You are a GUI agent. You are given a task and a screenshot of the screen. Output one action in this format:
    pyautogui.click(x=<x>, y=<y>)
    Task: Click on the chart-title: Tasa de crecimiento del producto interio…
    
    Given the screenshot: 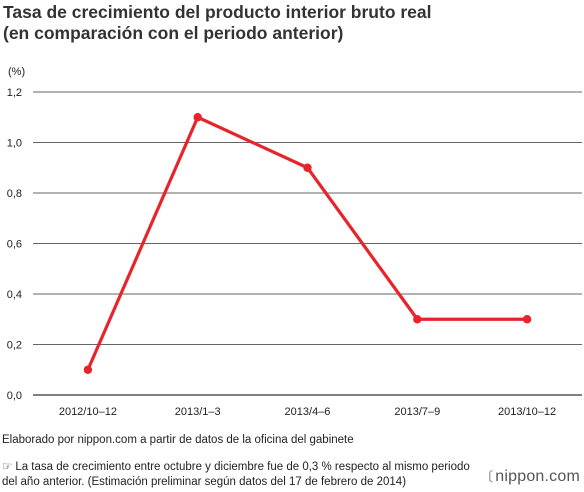 What is the action you would take?
    pyautogui.click(x=288, y=23)
    